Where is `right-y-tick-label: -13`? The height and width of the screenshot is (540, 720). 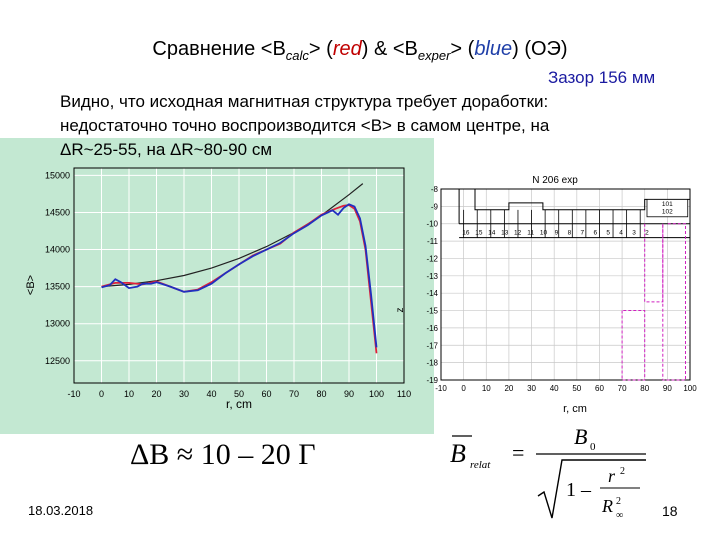
right-y-tick-label: -13 is located at coordinates (432, 276).